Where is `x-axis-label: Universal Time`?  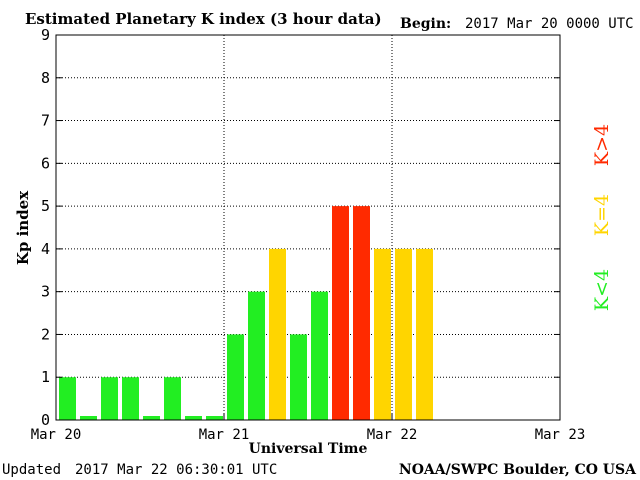
x-axis-label: Universal Time is located at coordinates (308, 449).